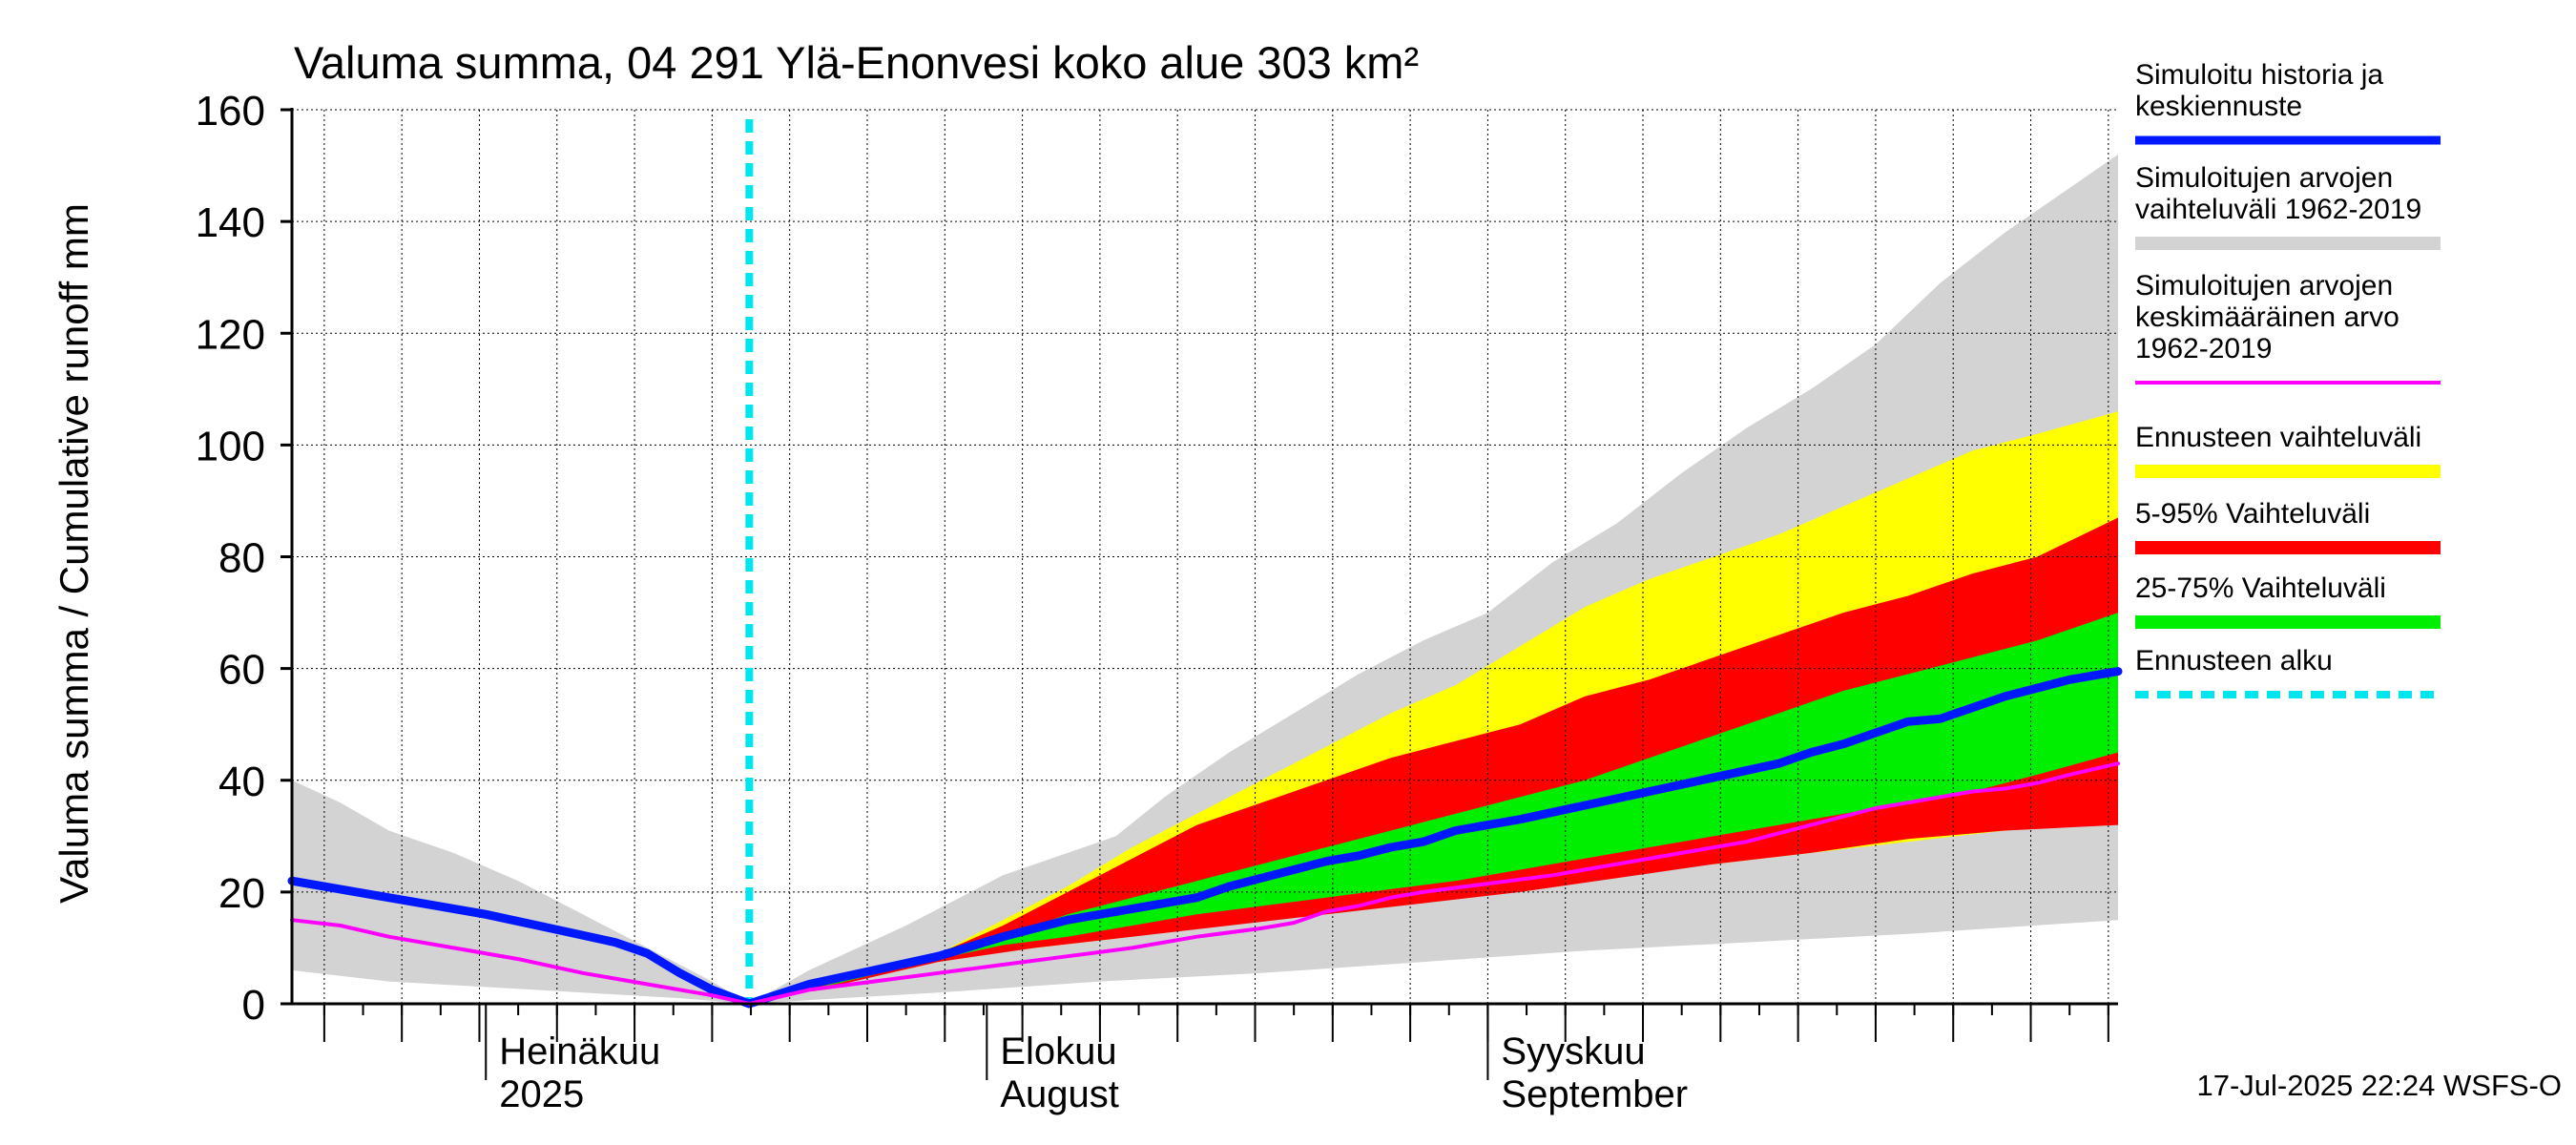  I want to click on y-tick-label: 100, so click(230, 446).